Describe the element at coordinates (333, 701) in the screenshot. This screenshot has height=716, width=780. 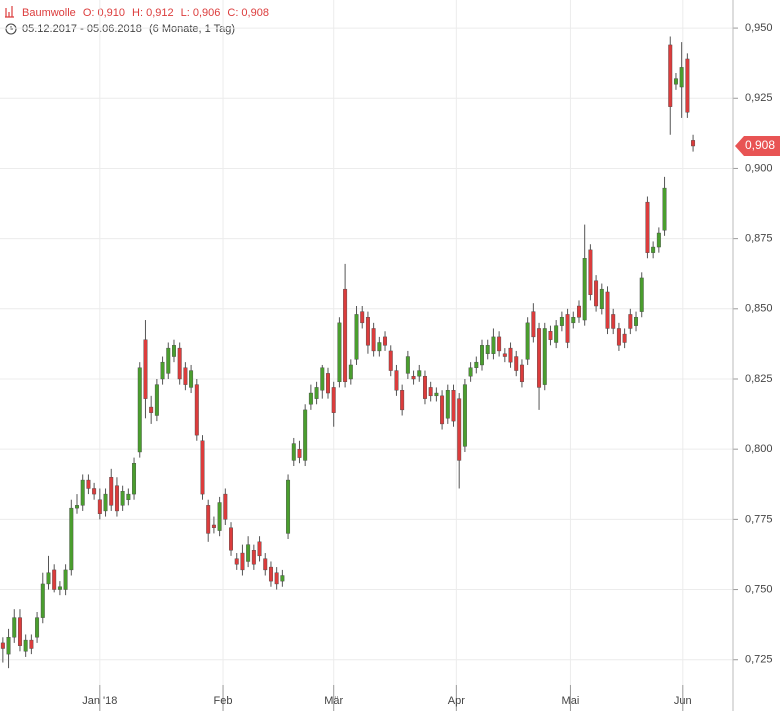
I see `x-tick-label: Mär` at that location.